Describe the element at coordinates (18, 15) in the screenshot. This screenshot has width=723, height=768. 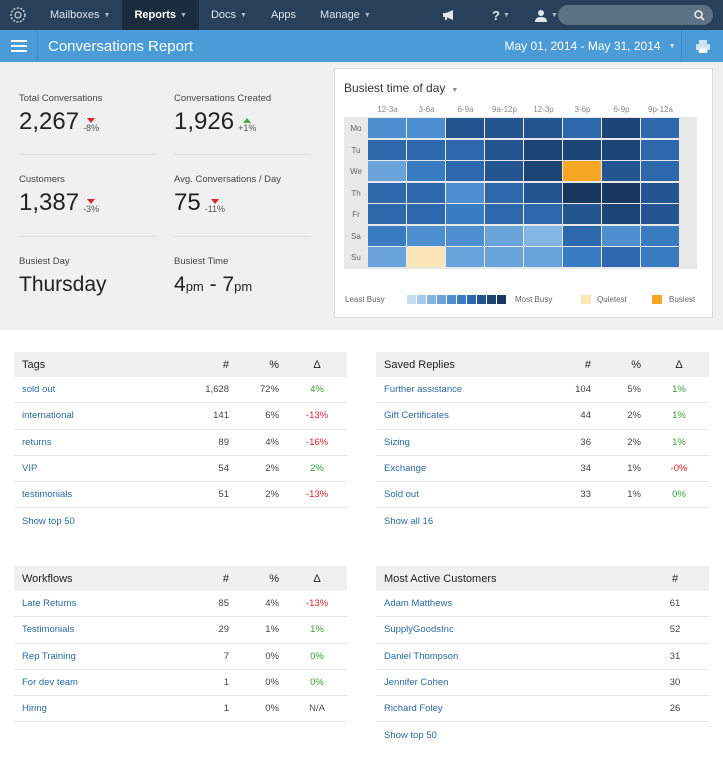
I see `logo-icon` at that location.